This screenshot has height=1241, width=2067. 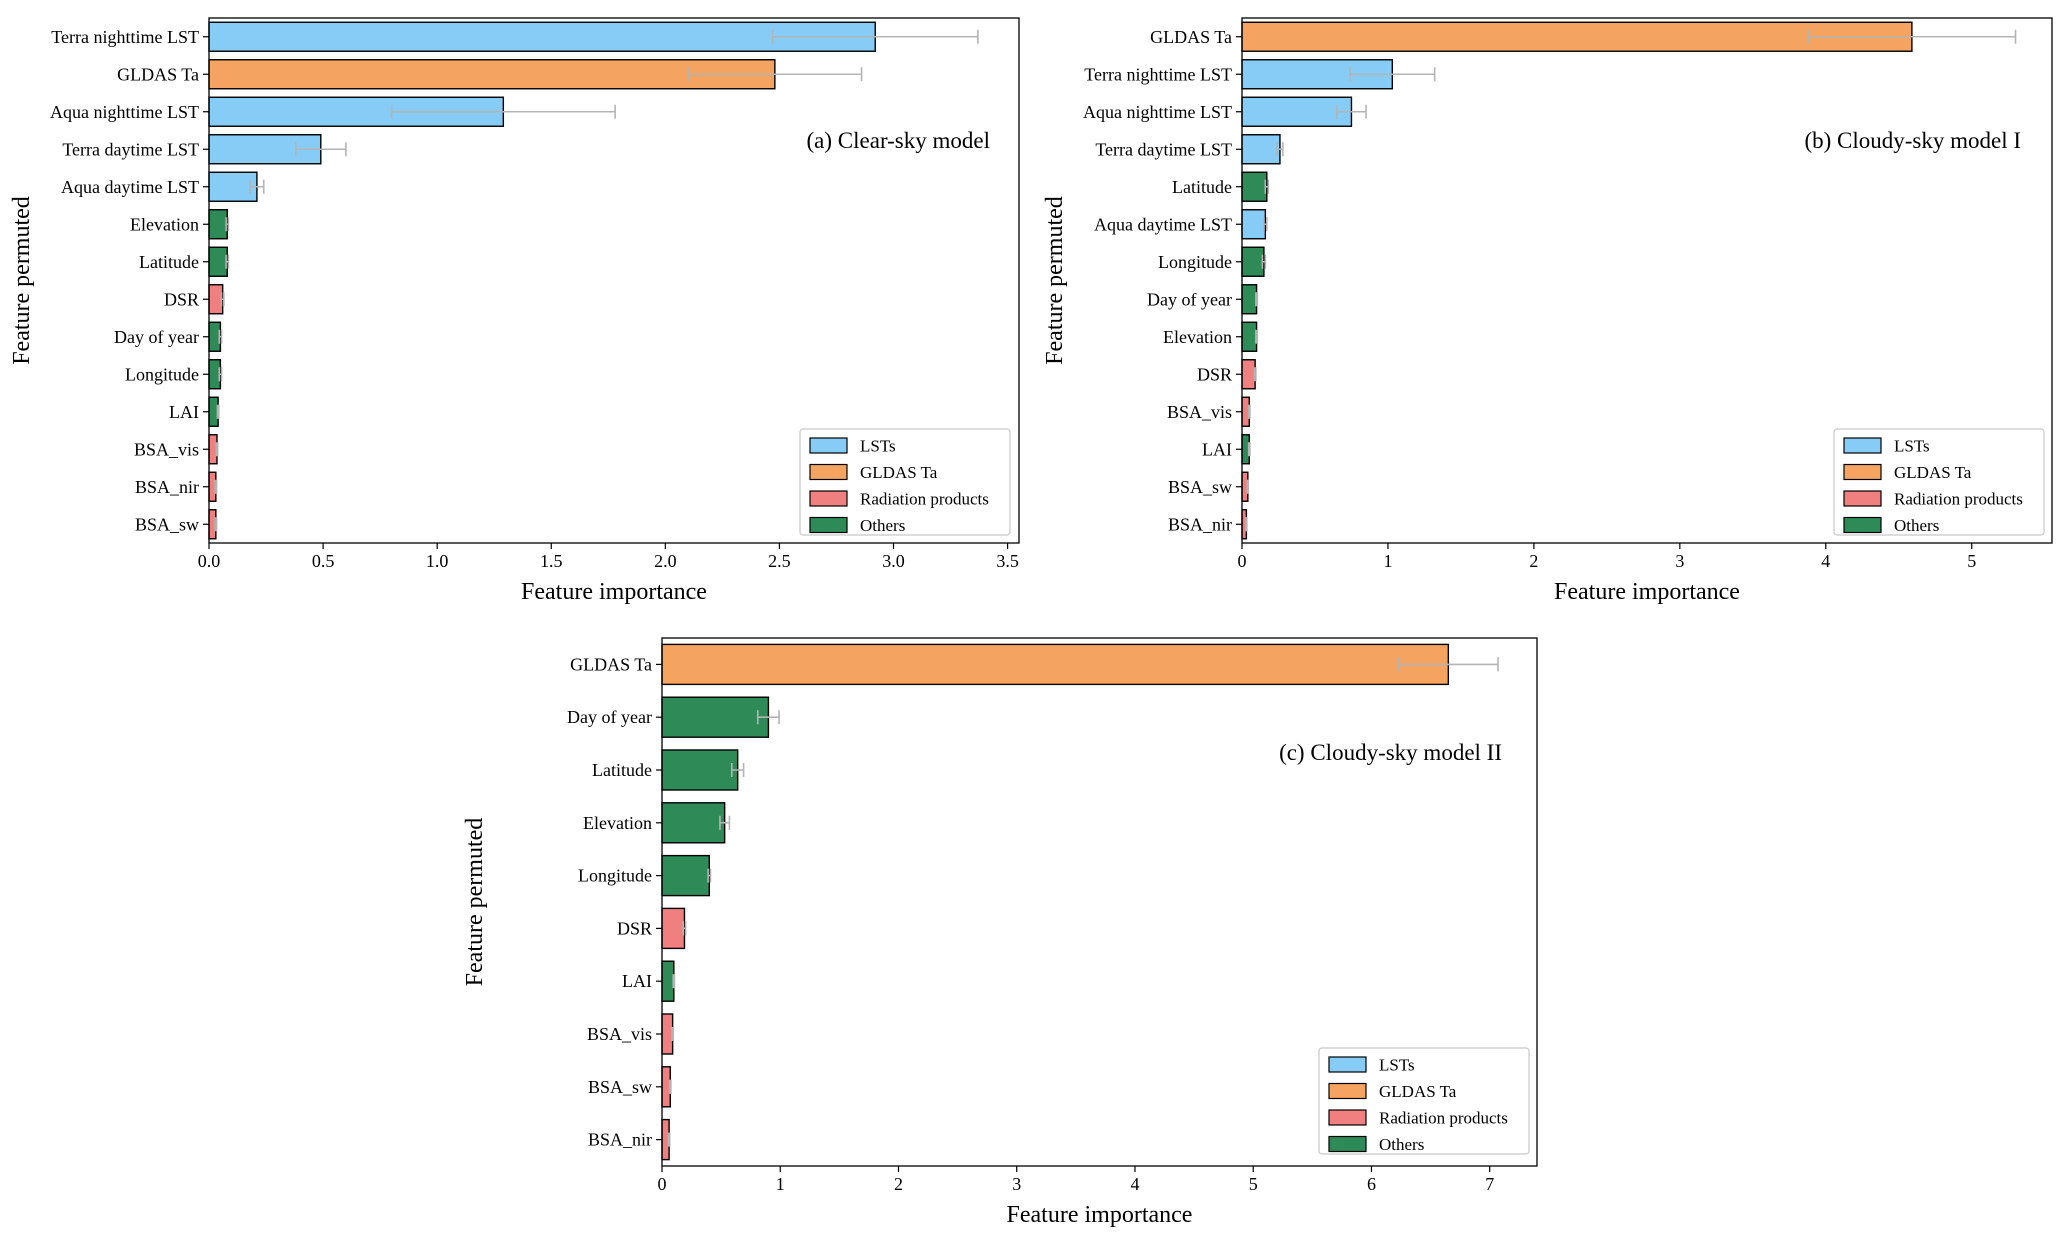 What do you see at coordinates (1387, 561) in the screenshot?
I see `x-tick-label: 1` at bounding box center [1387, 561].